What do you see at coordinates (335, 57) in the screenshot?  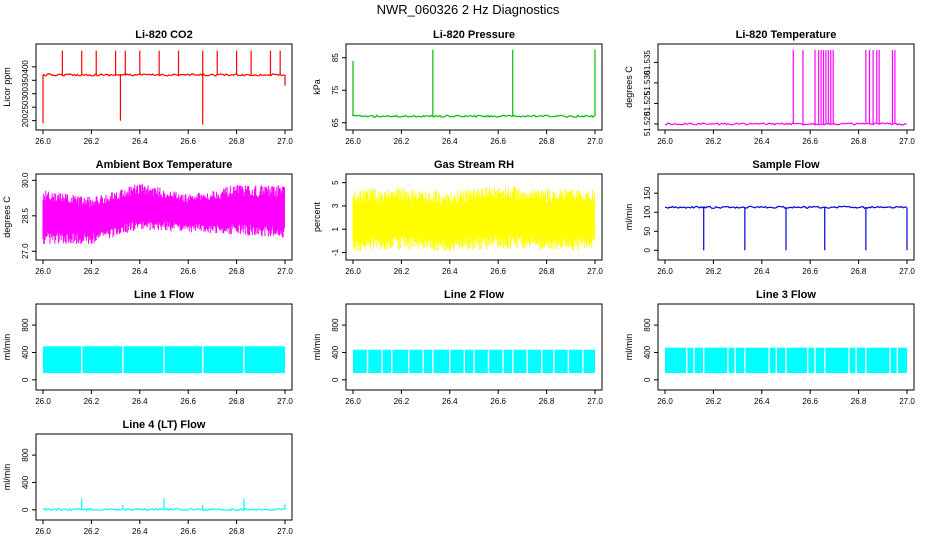 I see `y-tick-label: 85` at bounding box center [335, 57].